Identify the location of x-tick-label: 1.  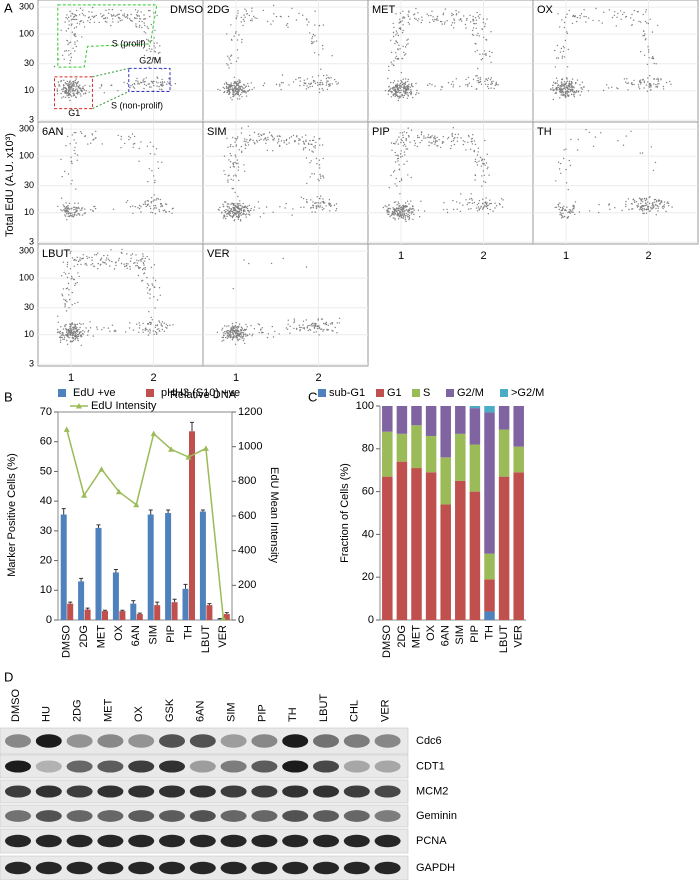
(71, 378).